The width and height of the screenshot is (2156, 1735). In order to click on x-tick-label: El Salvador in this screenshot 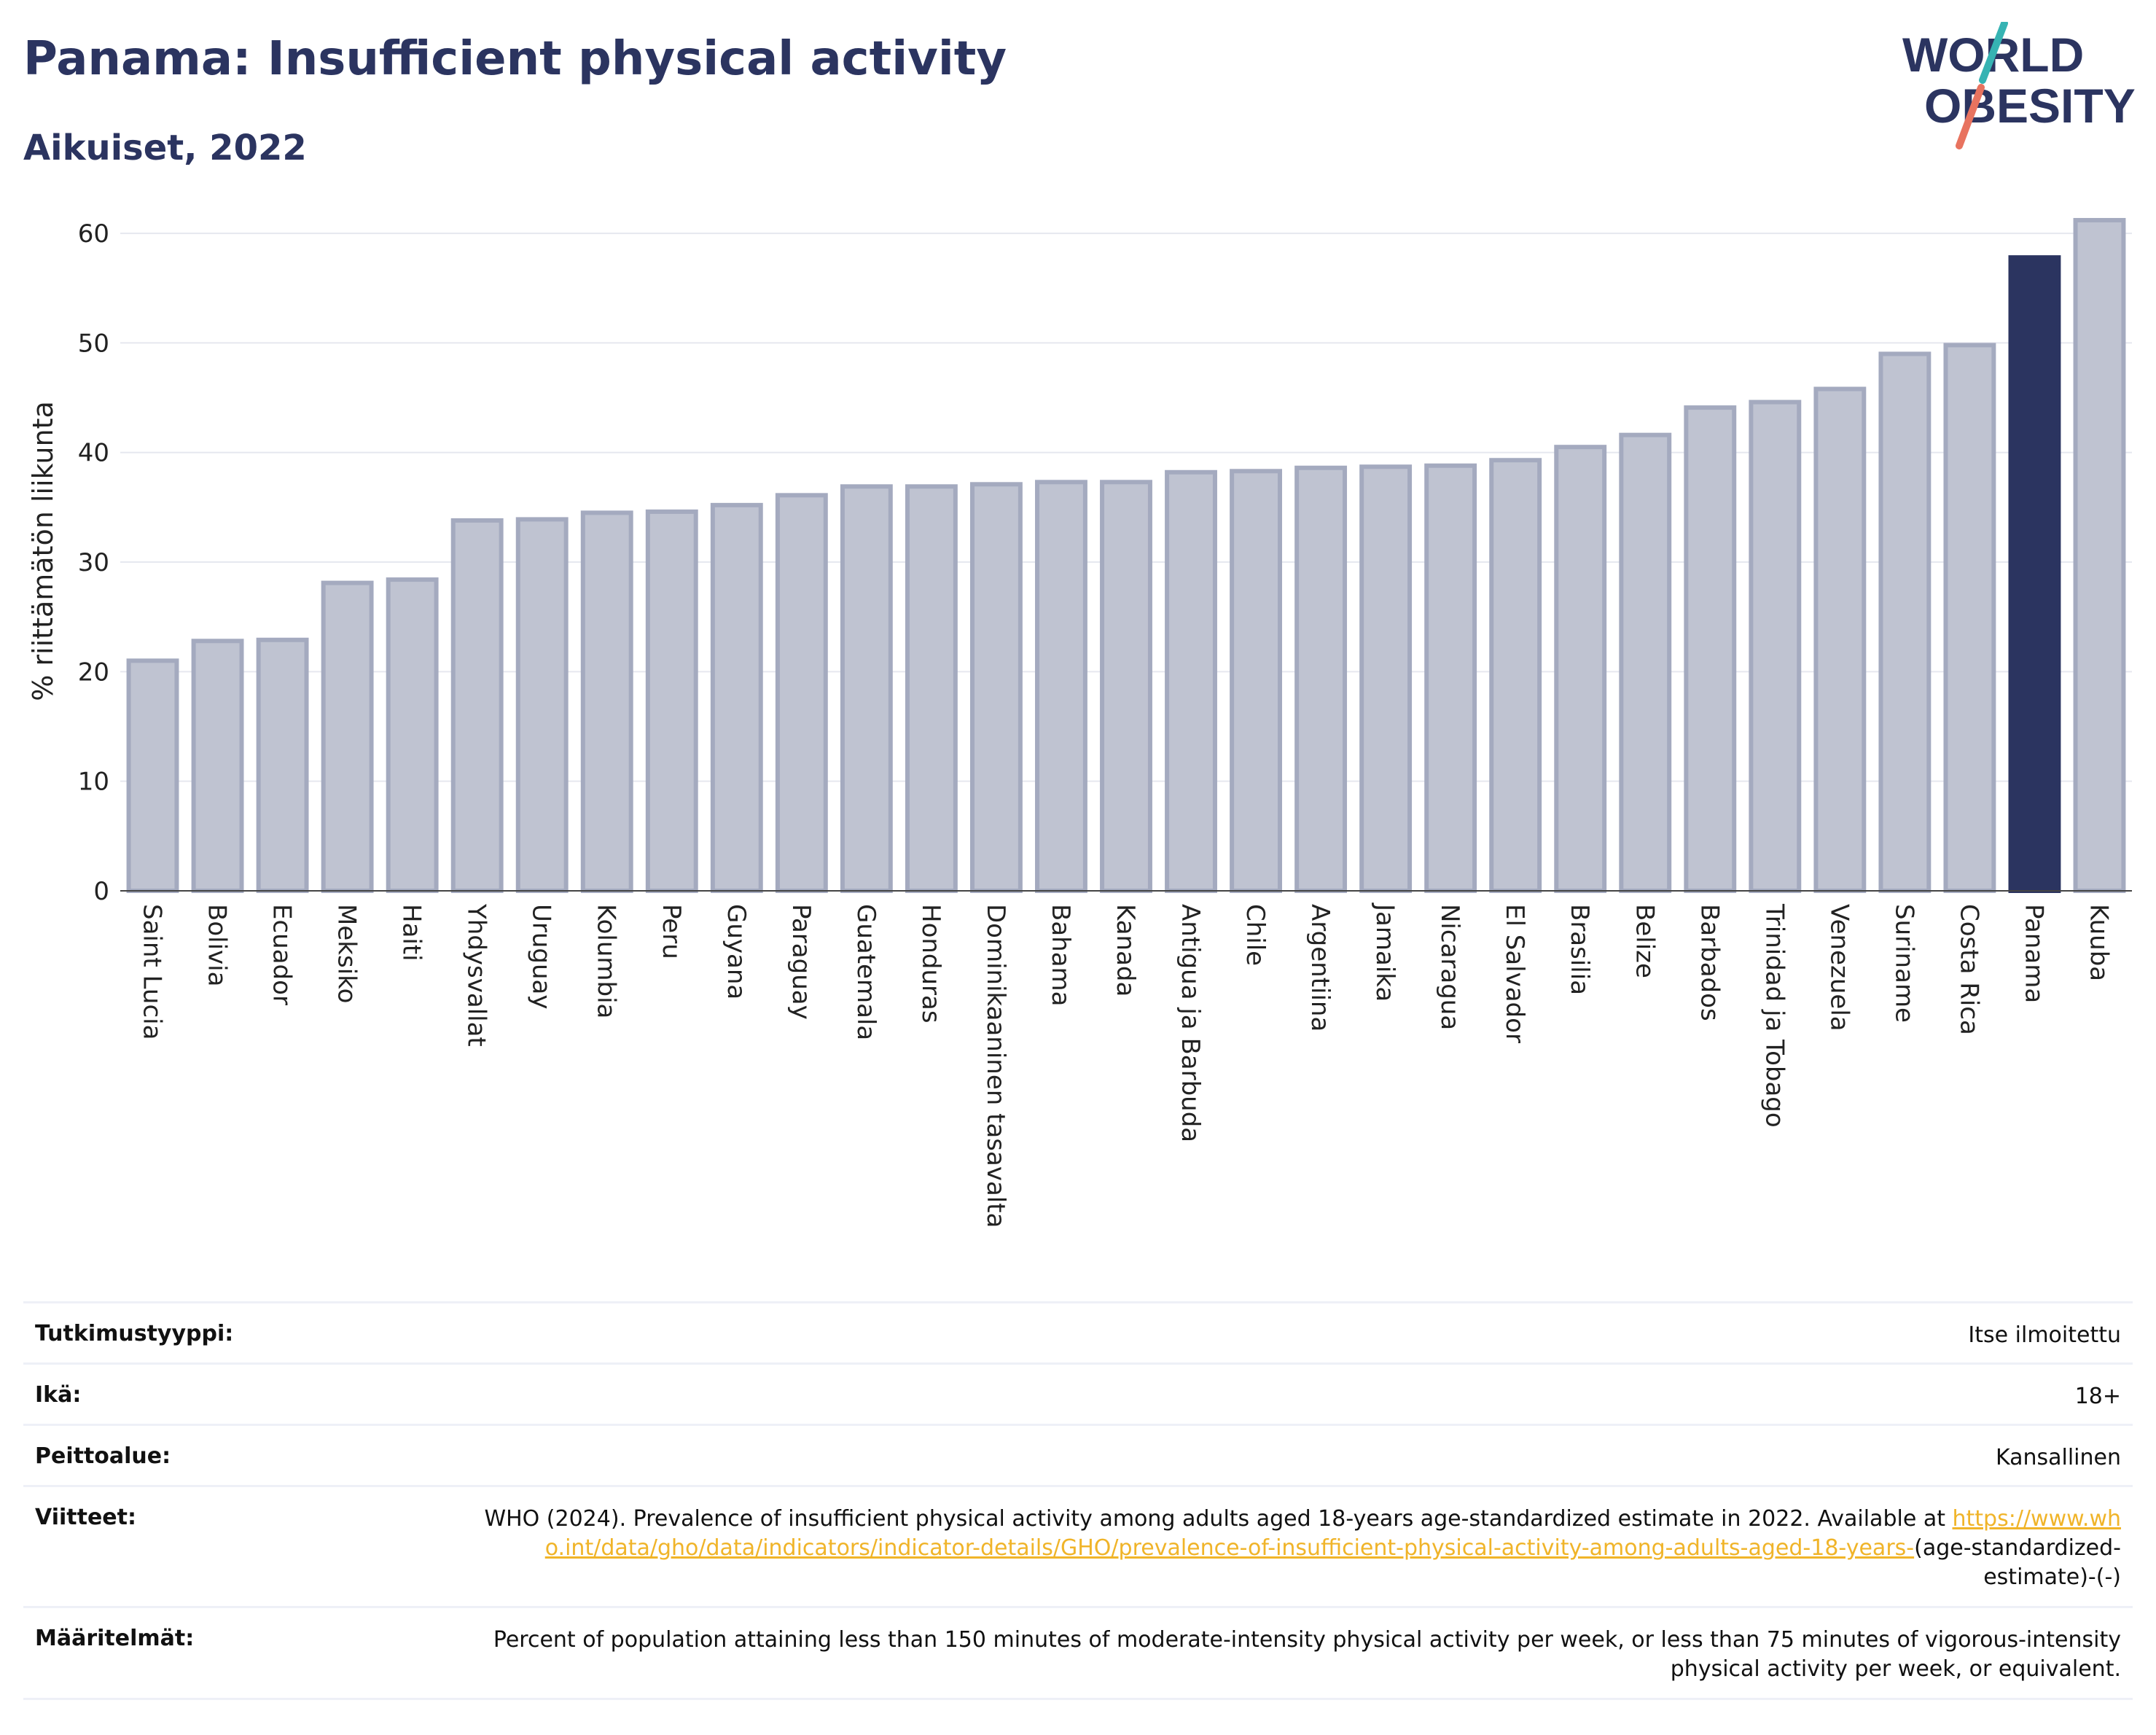, I will do `click(1515, 973)`.